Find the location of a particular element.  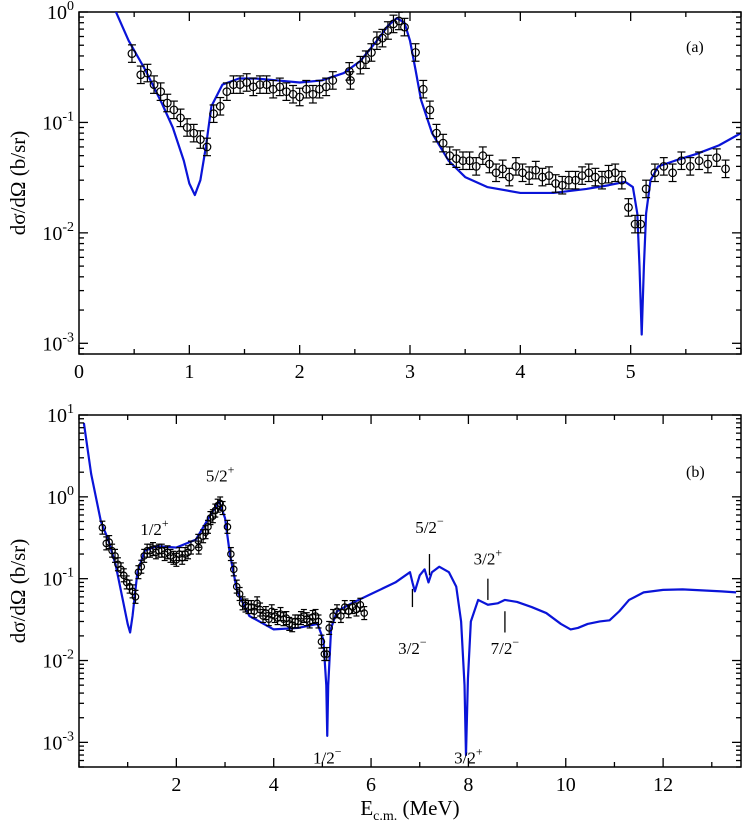

state-label-text: 5/2+ is located at coordinates (220, 473).